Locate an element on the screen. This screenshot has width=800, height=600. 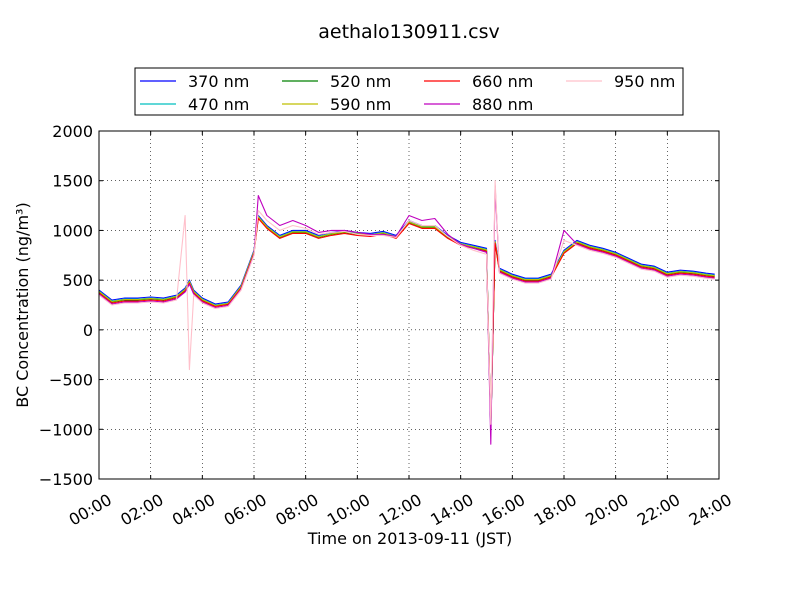
x-axis-label: Time on 2013-09-11 (JST) is located at coordinates (409, 538).